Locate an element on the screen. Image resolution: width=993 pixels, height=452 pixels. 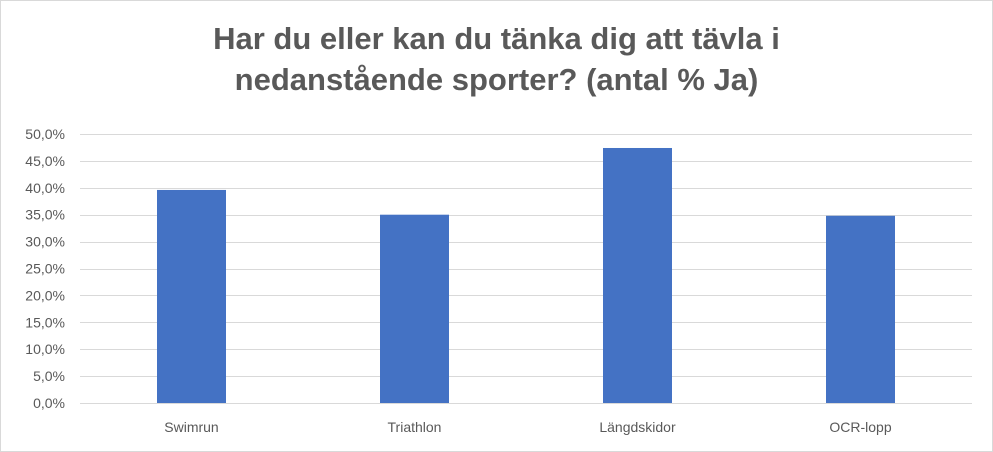
x-axis-category-labels: Swimrun Triathlon Längdskidor OCR-lopp is located at coordinates (528, 427).